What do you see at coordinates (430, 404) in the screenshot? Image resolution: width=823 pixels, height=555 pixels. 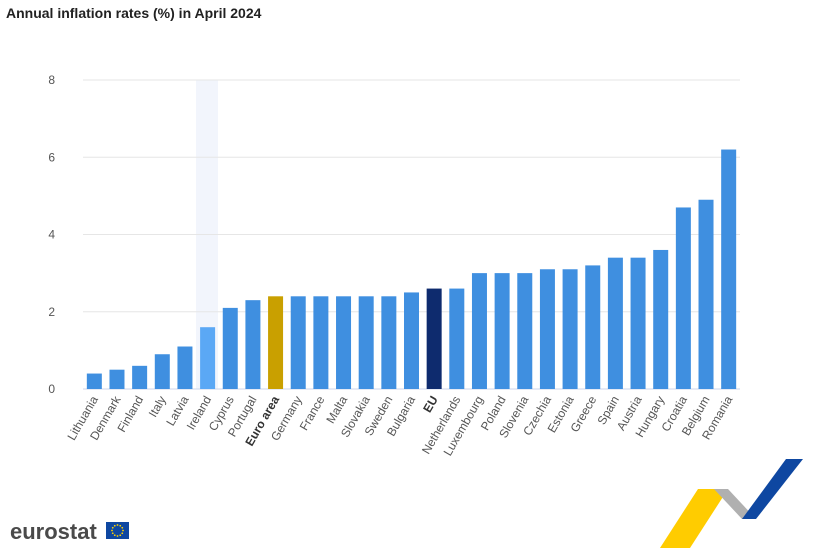 I see `x-tick-label: EU` at bounding box center [430, 404].